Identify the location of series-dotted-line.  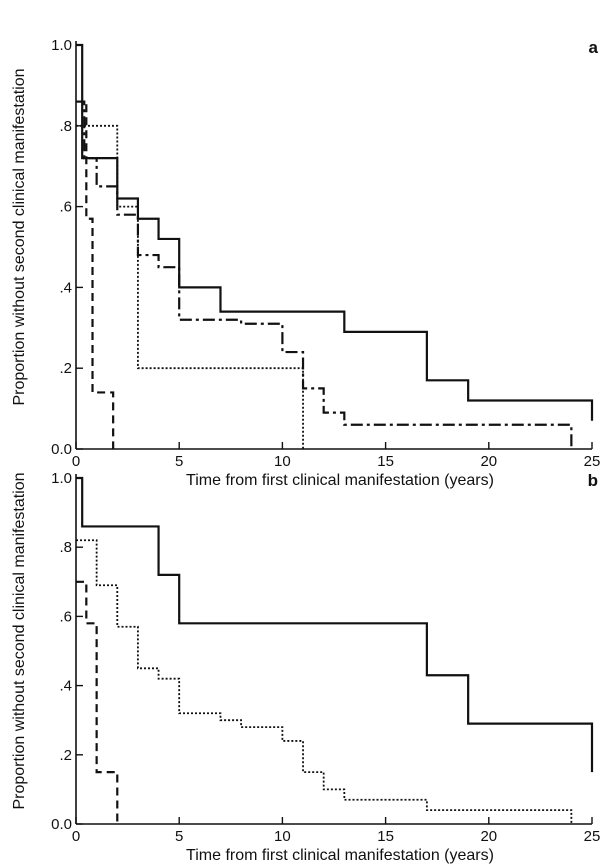
(190, 286).